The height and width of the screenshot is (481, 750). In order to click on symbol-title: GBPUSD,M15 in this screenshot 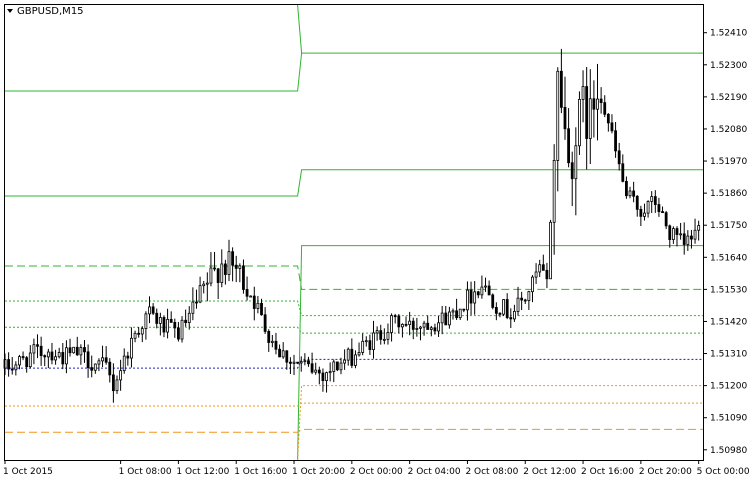, I will do `click(50, 11)`.